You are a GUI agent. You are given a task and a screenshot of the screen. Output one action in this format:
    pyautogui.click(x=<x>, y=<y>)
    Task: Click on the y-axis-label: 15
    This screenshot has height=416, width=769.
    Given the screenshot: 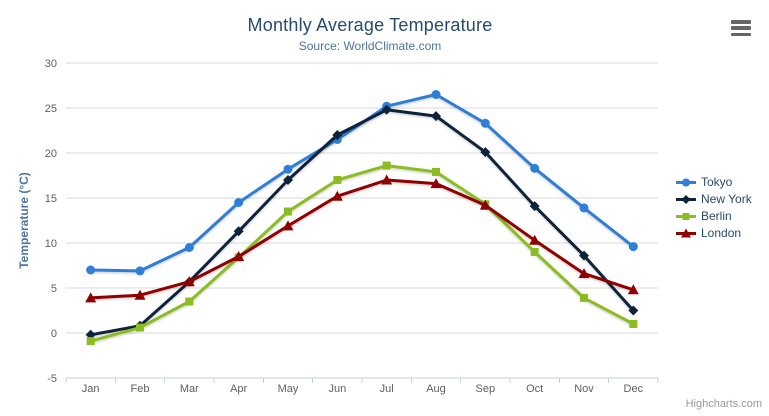 What is the action you would take?
    pyautogui.click(x=51, y=199)
    